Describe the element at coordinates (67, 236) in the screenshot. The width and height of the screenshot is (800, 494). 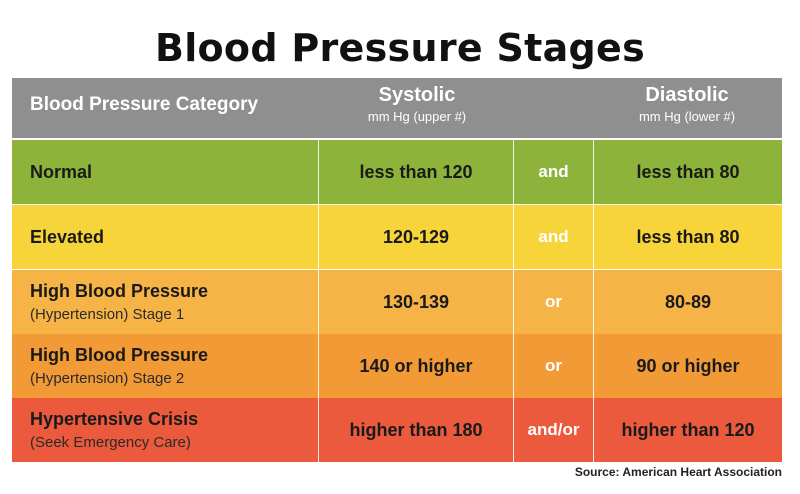
I see `category-name: Elevated` at that location.